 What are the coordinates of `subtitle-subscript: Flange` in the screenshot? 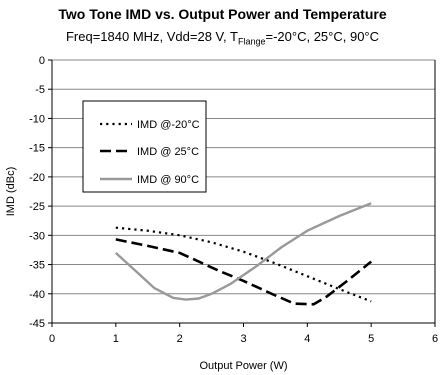 It's located at (251, 41).